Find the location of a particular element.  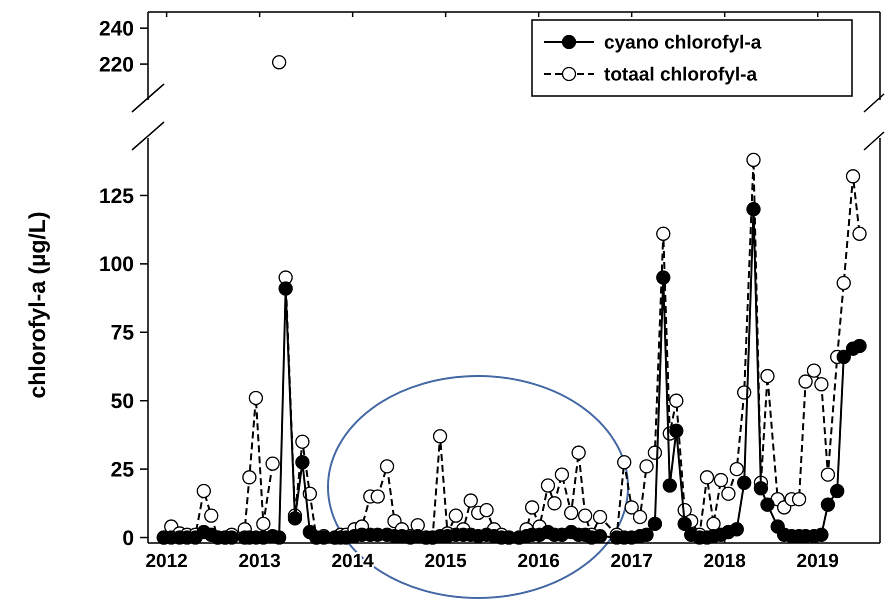

x-tick-label: 2017 is located at coordinates (631, 561).